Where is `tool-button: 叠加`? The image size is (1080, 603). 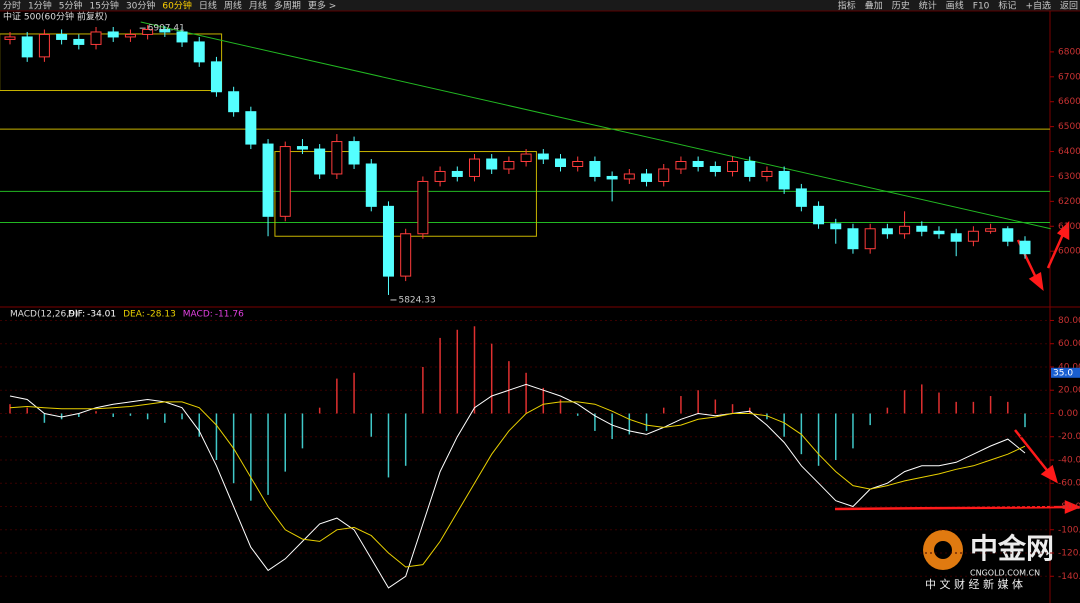
tool-button: 叠加 is located at coordinates (874, 6).